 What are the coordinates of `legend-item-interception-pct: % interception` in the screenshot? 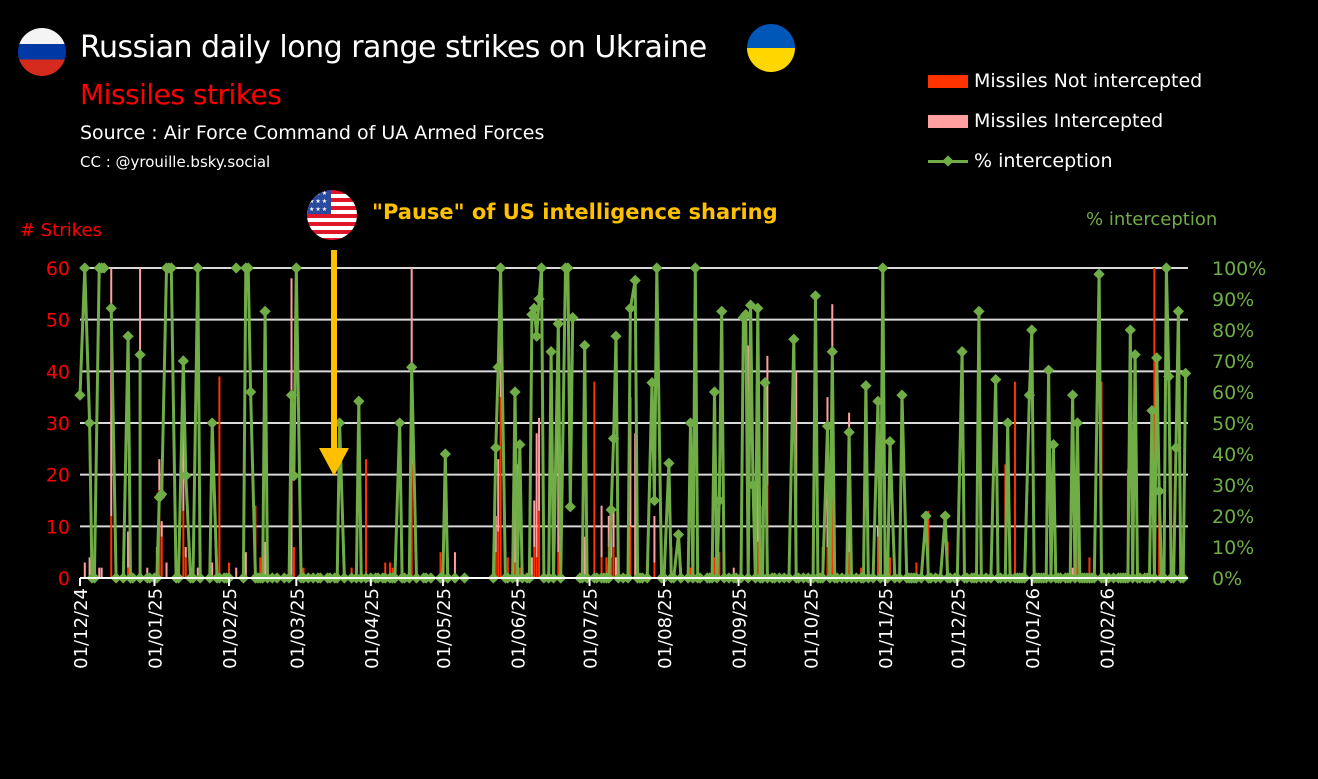 It's located at (1020, 161).